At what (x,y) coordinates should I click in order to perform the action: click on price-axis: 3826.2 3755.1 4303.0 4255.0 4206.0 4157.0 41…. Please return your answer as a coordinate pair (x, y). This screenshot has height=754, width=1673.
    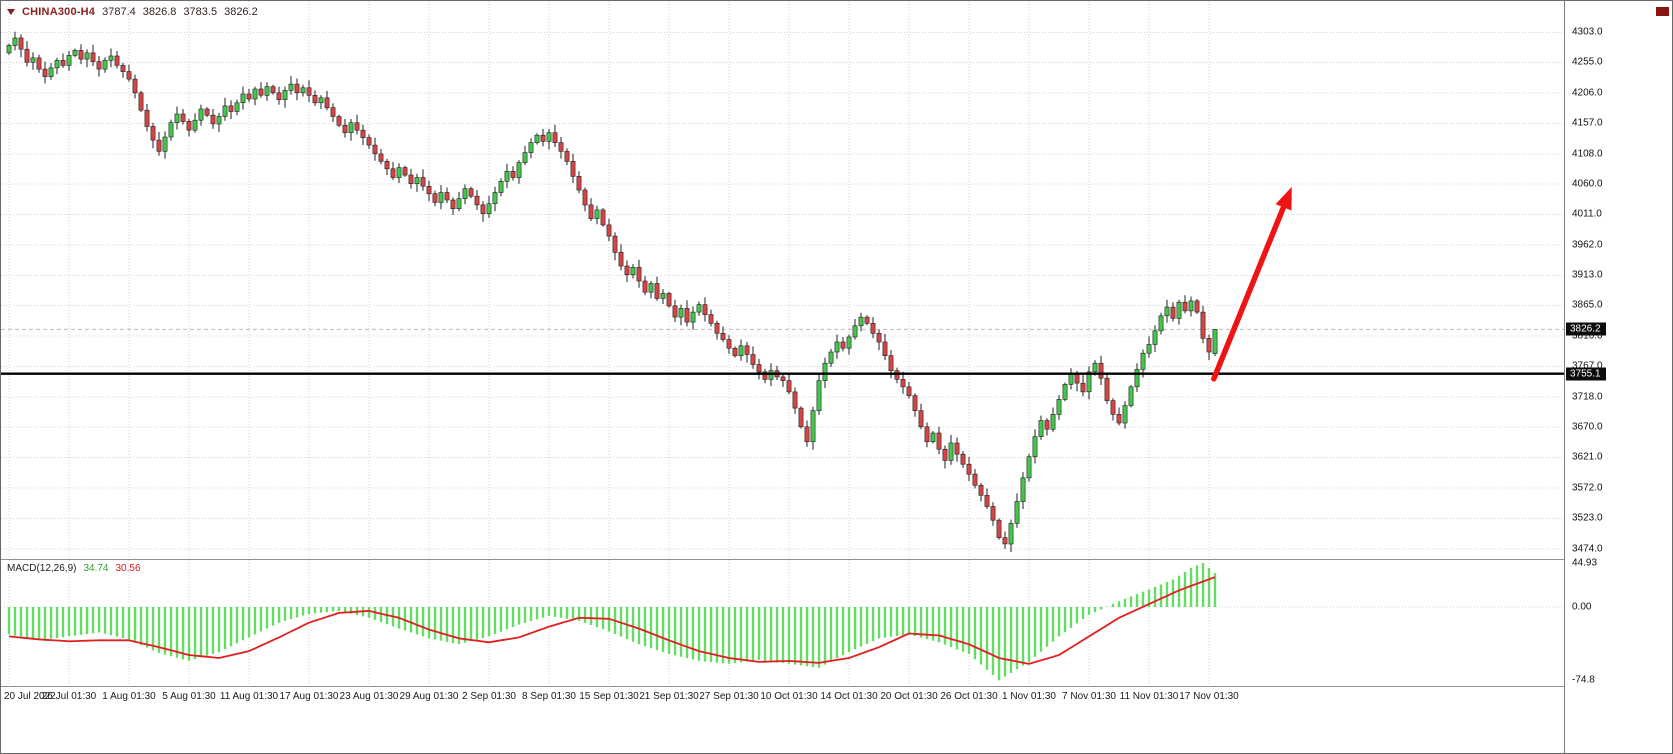
    Looking at the image, I should click on (1618, 377).